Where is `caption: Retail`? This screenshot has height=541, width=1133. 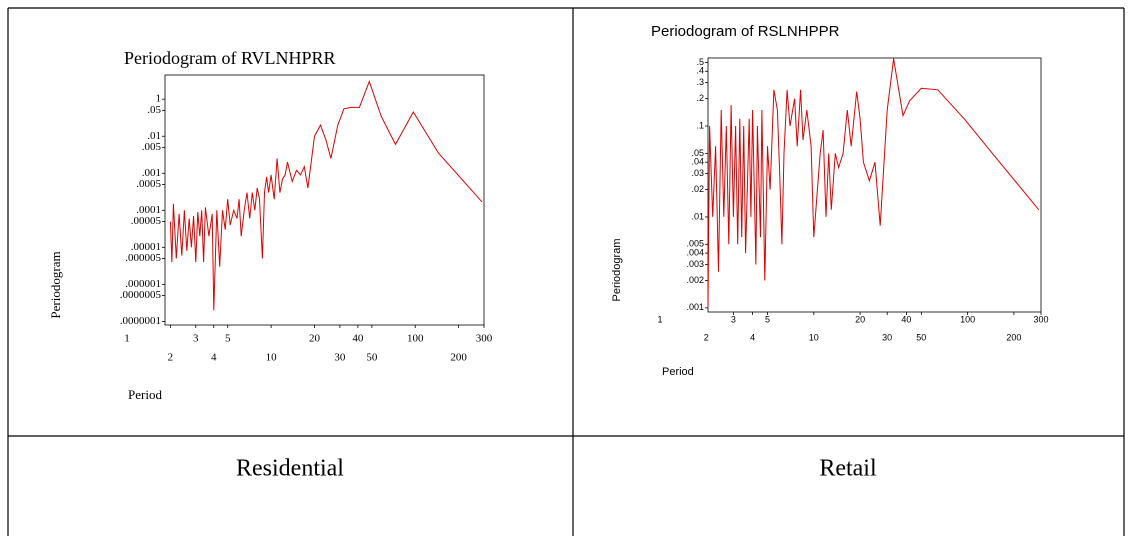 caption: Retail is located at coordinates (848, 469).